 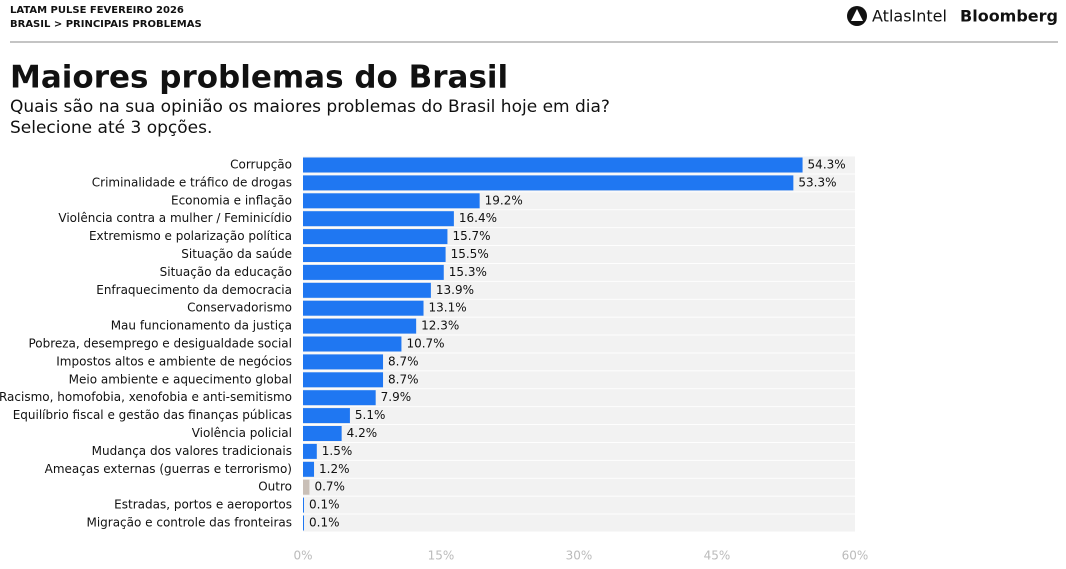 What do you see at coordinates (275, 487) in the screenshot?
I see `category-label: Outro` at bounding box center [275, 487].